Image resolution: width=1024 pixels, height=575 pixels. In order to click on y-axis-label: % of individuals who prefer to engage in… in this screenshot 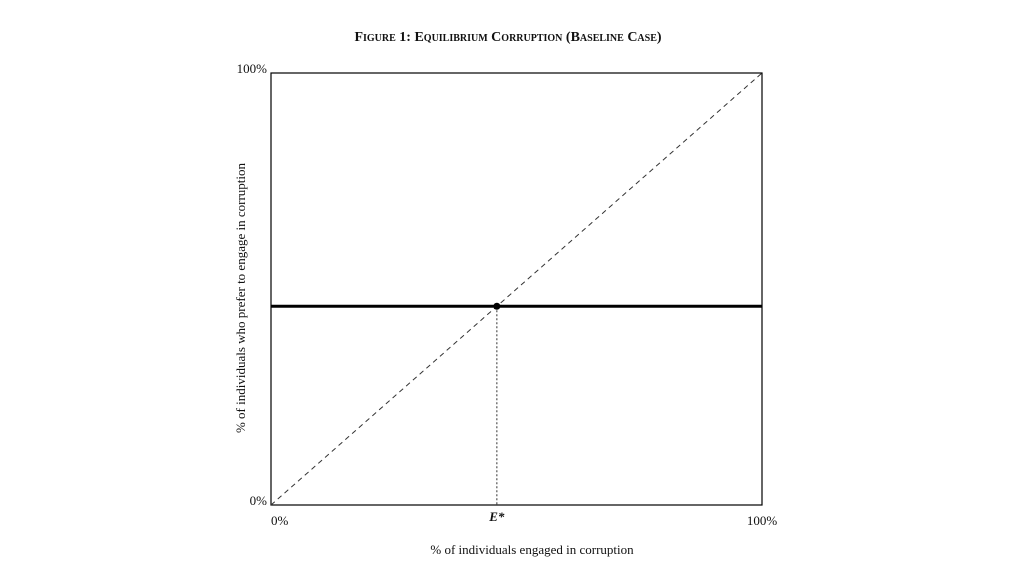, I will do `click(240, 297)`.